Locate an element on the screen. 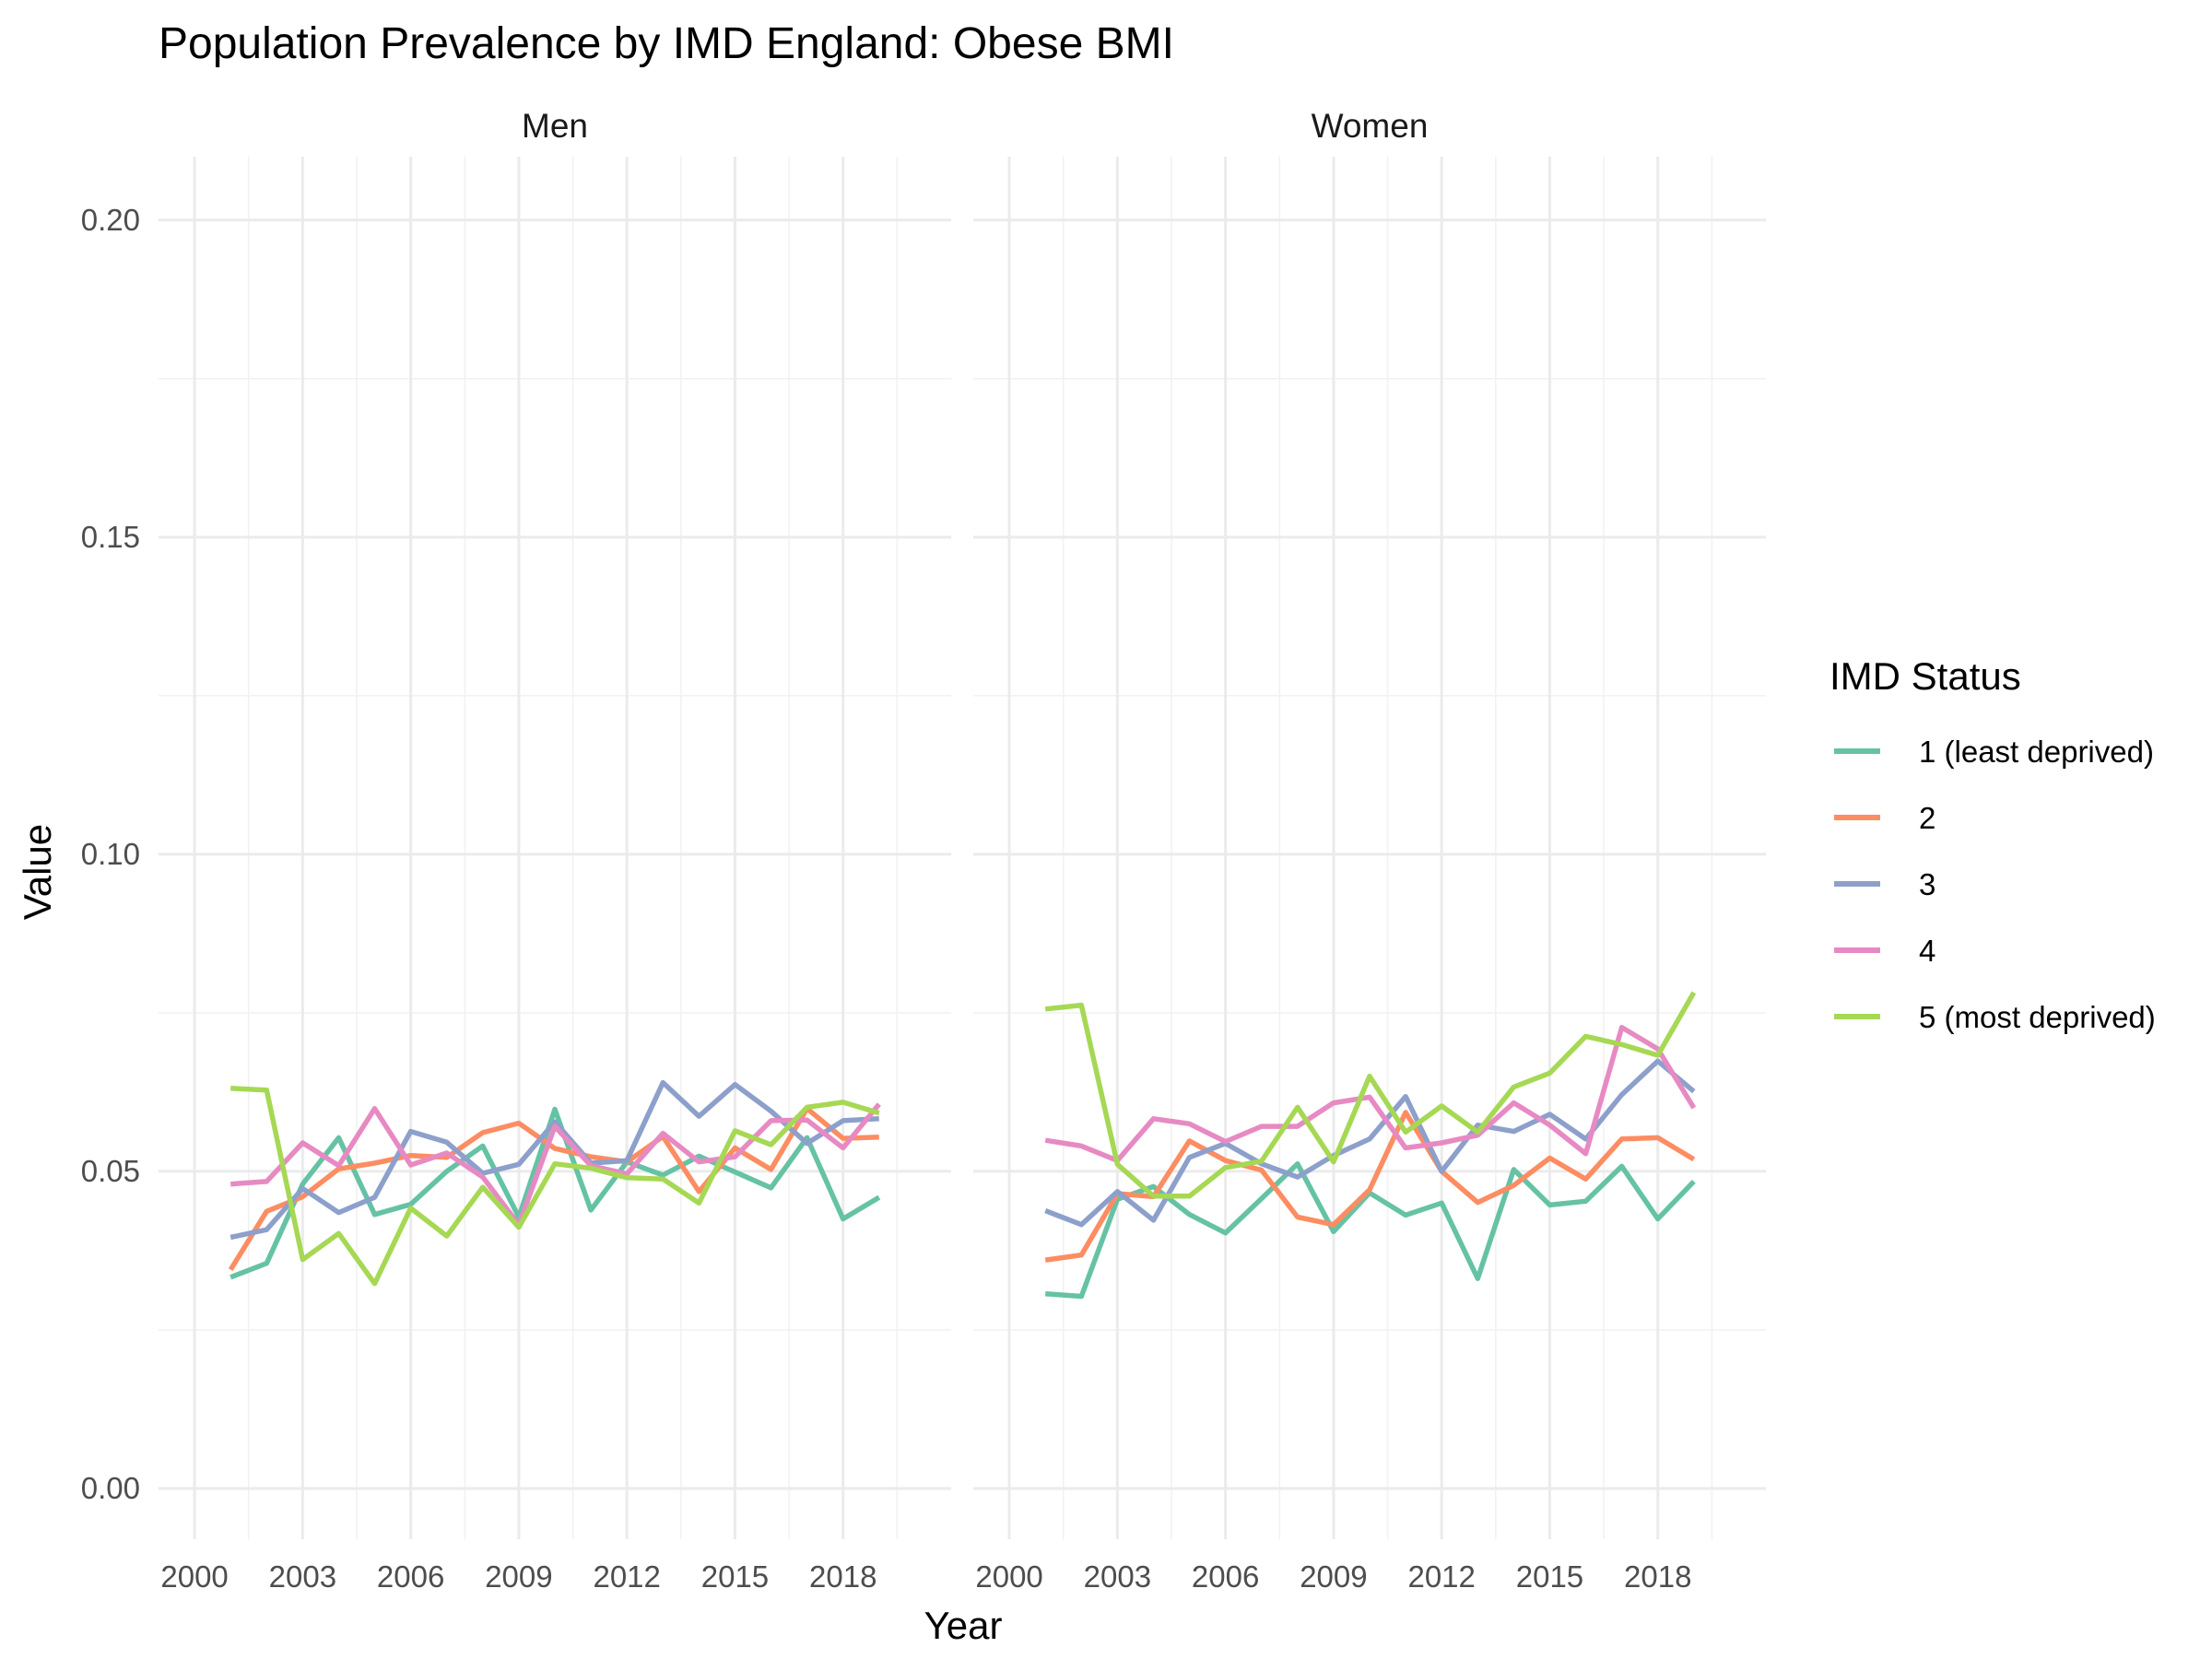  y-tick-label: 0.05 is located at coordinates (110, 1171).